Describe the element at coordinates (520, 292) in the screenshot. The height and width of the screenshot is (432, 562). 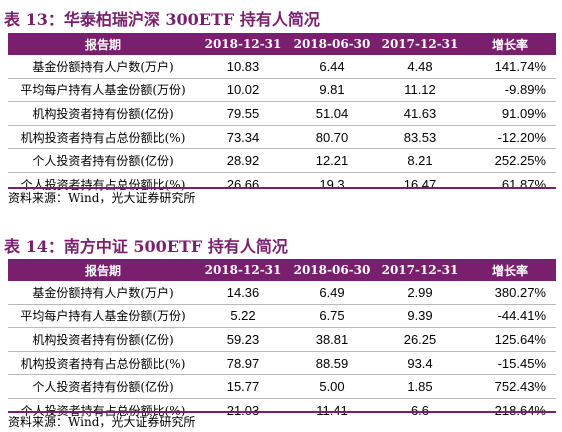
I see `table-cell: 380.27%` at that location.